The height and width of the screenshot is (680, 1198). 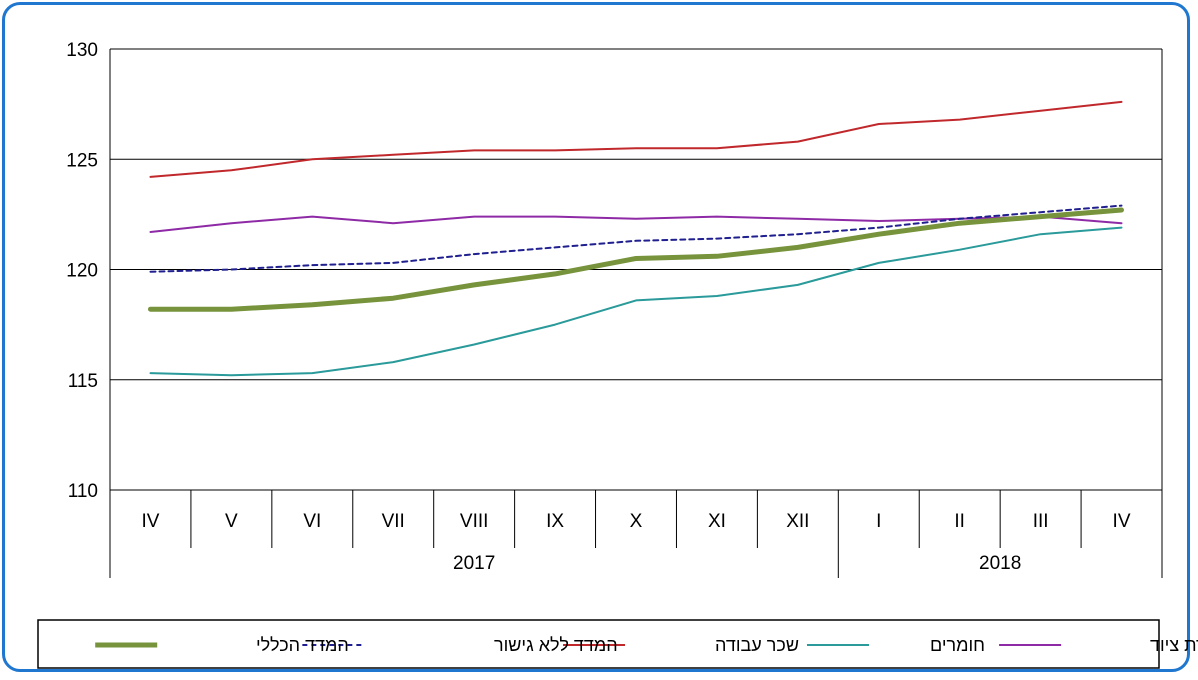 I want to click on x-tick-label: VIII, so click(x=474, y=521).